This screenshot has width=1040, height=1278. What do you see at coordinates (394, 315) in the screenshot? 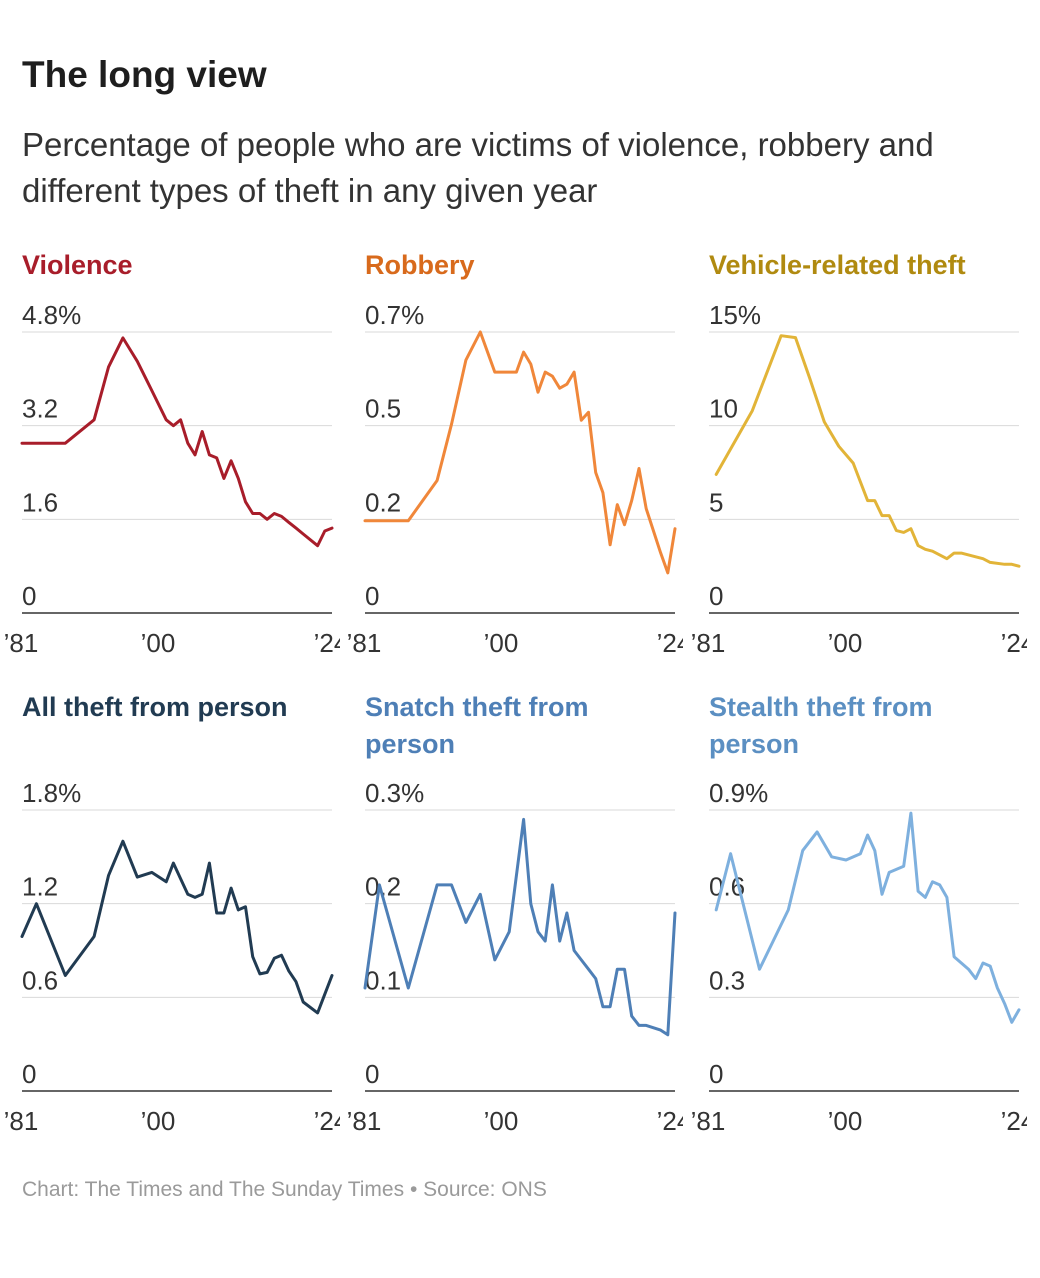
I see `y-tick-label: 0.7%` at bounding box center [394, 315].